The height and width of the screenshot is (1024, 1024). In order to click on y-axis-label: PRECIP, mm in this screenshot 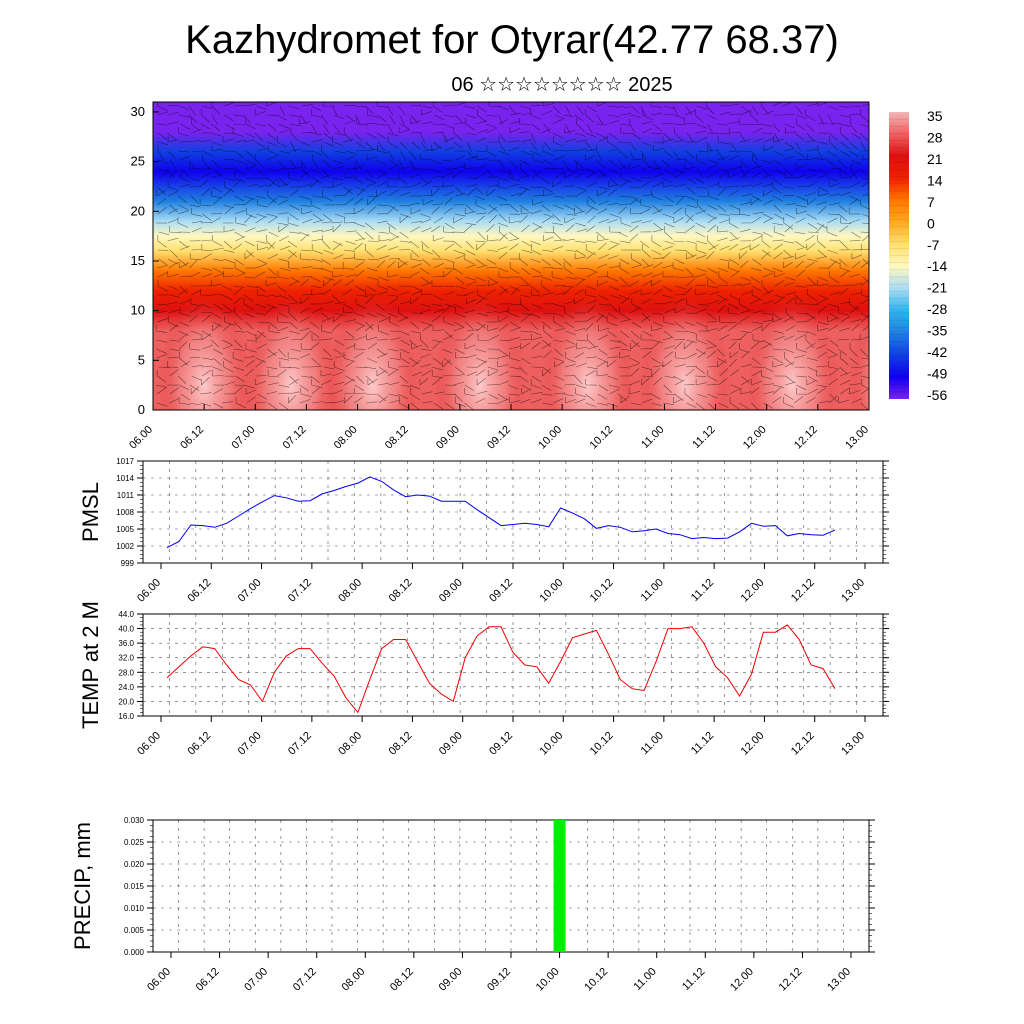, I will do `click(82, 886)`.